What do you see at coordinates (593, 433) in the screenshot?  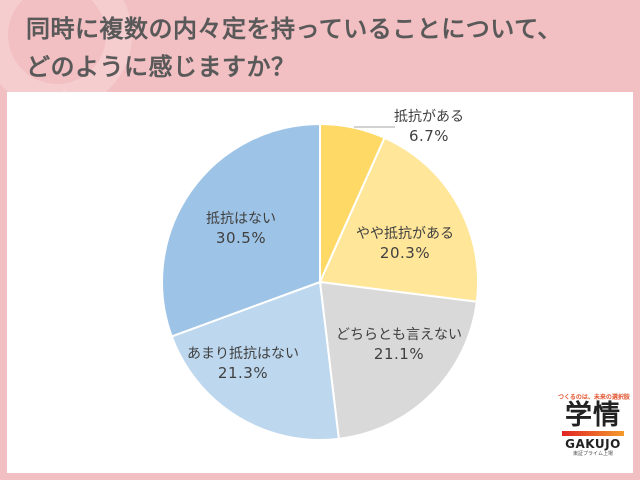 I see `logo-gradient-bar` at bounding box center [593, 433].